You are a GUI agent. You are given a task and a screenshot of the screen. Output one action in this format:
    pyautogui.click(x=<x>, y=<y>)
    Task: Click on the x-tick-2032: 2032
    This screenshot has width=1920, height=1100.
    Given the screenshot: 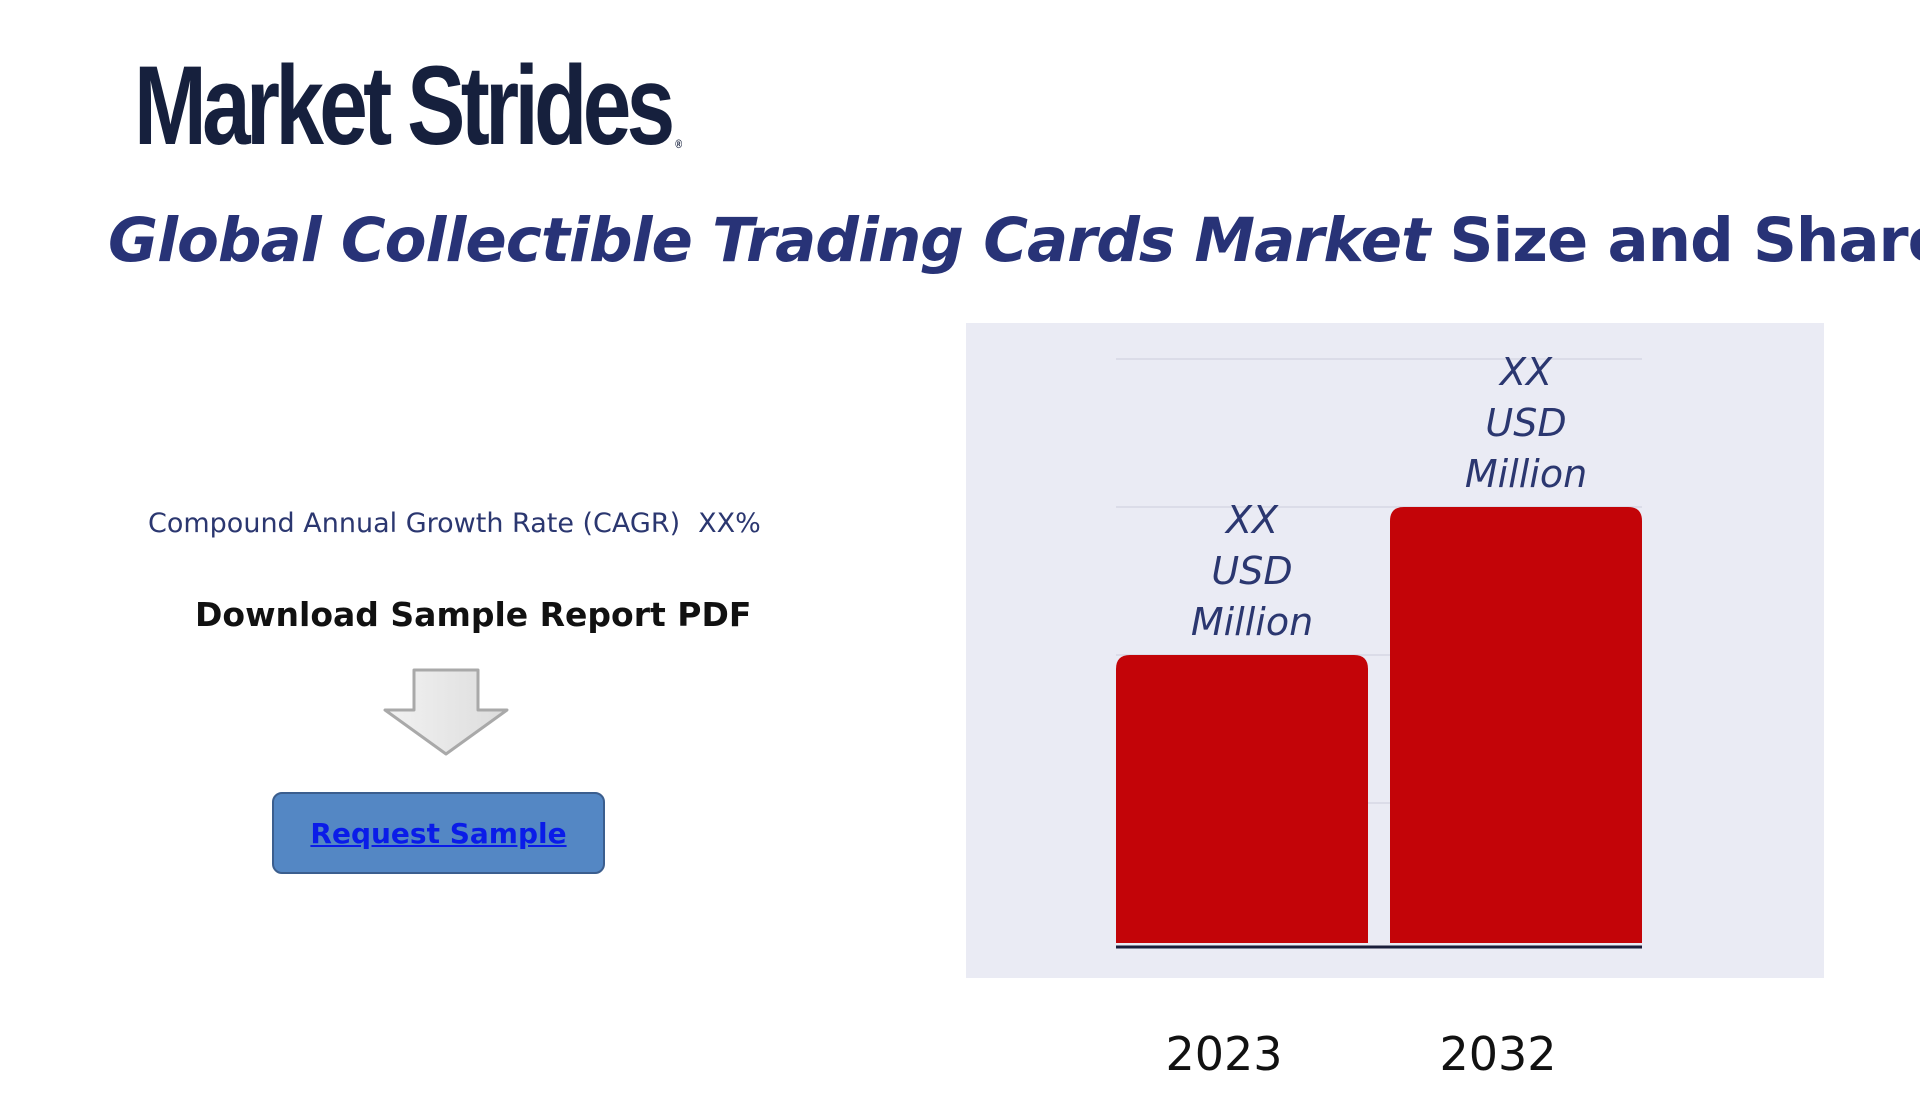 What is the action you would take?
    pyautogui.click(x=1497, y=1054)
    